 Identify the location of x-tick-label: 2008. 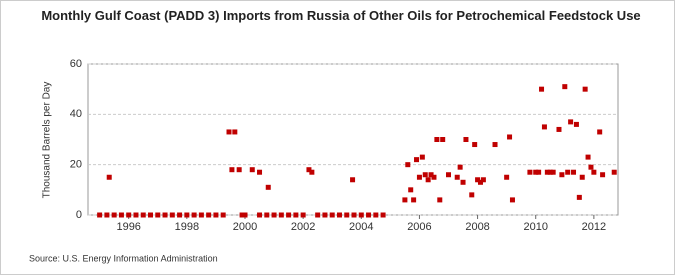
(477, 227).